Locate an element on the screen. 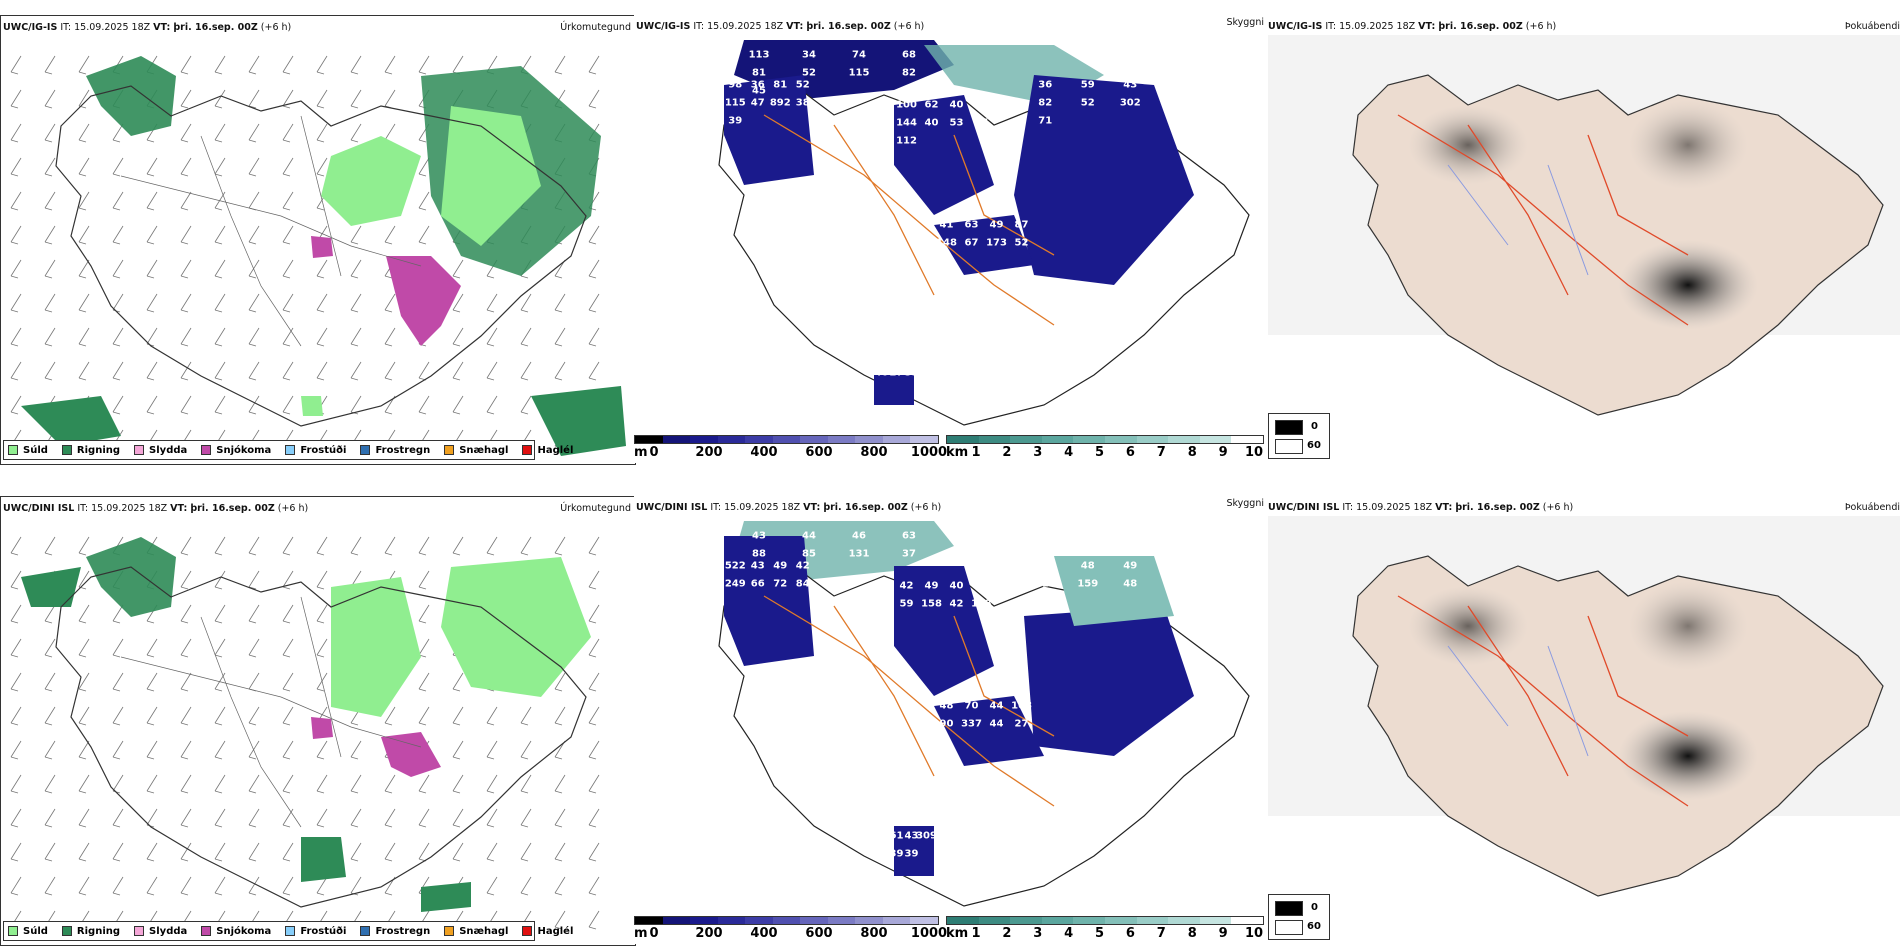  cloud-base-label: 53 is located at coordinates (957, 123).